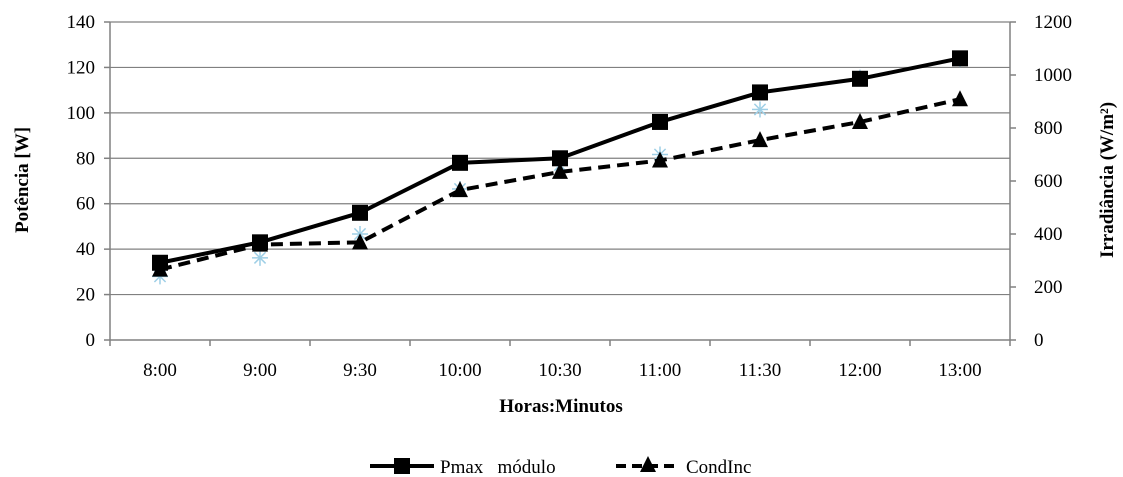  I want to click on x-tick-label: 9:30, so click(360, 370).